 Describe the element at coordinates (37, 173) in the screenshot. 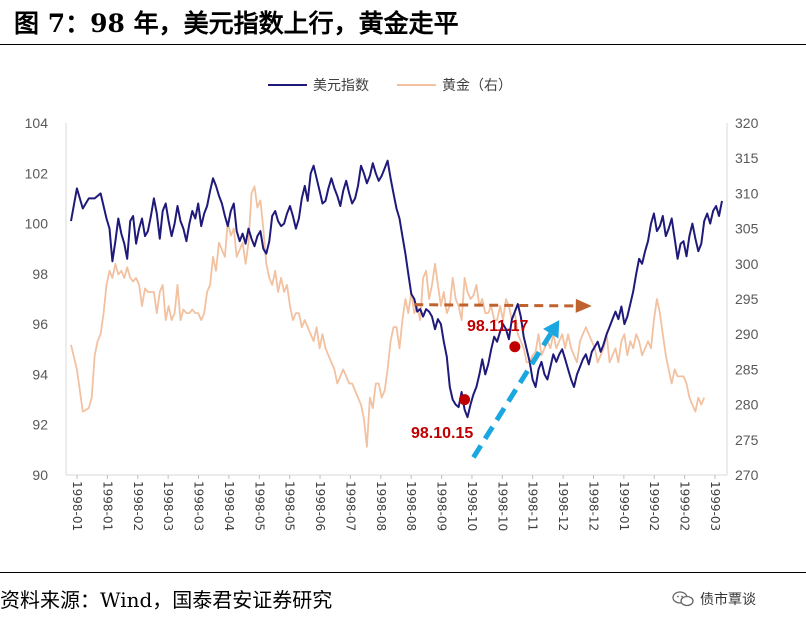

I see `y-tick-left: 102` at that location.